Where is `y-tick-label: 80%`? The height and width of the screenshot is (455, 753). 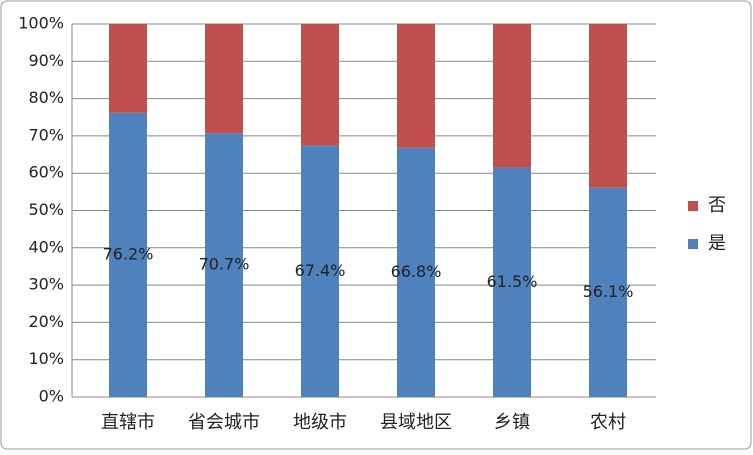 y-tick-label: 80% is located at coordinates (46, 97).